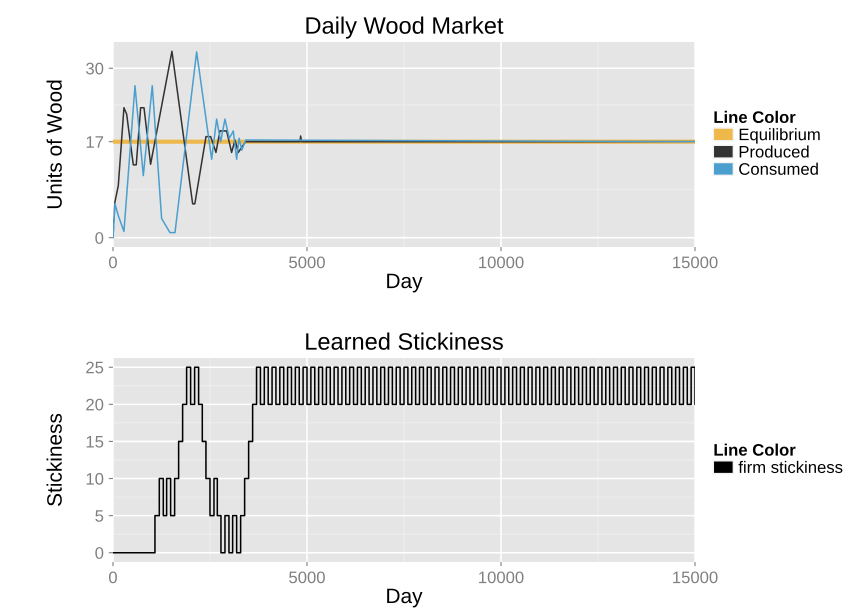 The image size is (865, 614). I want to click on y-tick-label: 10, so click(95, 478).